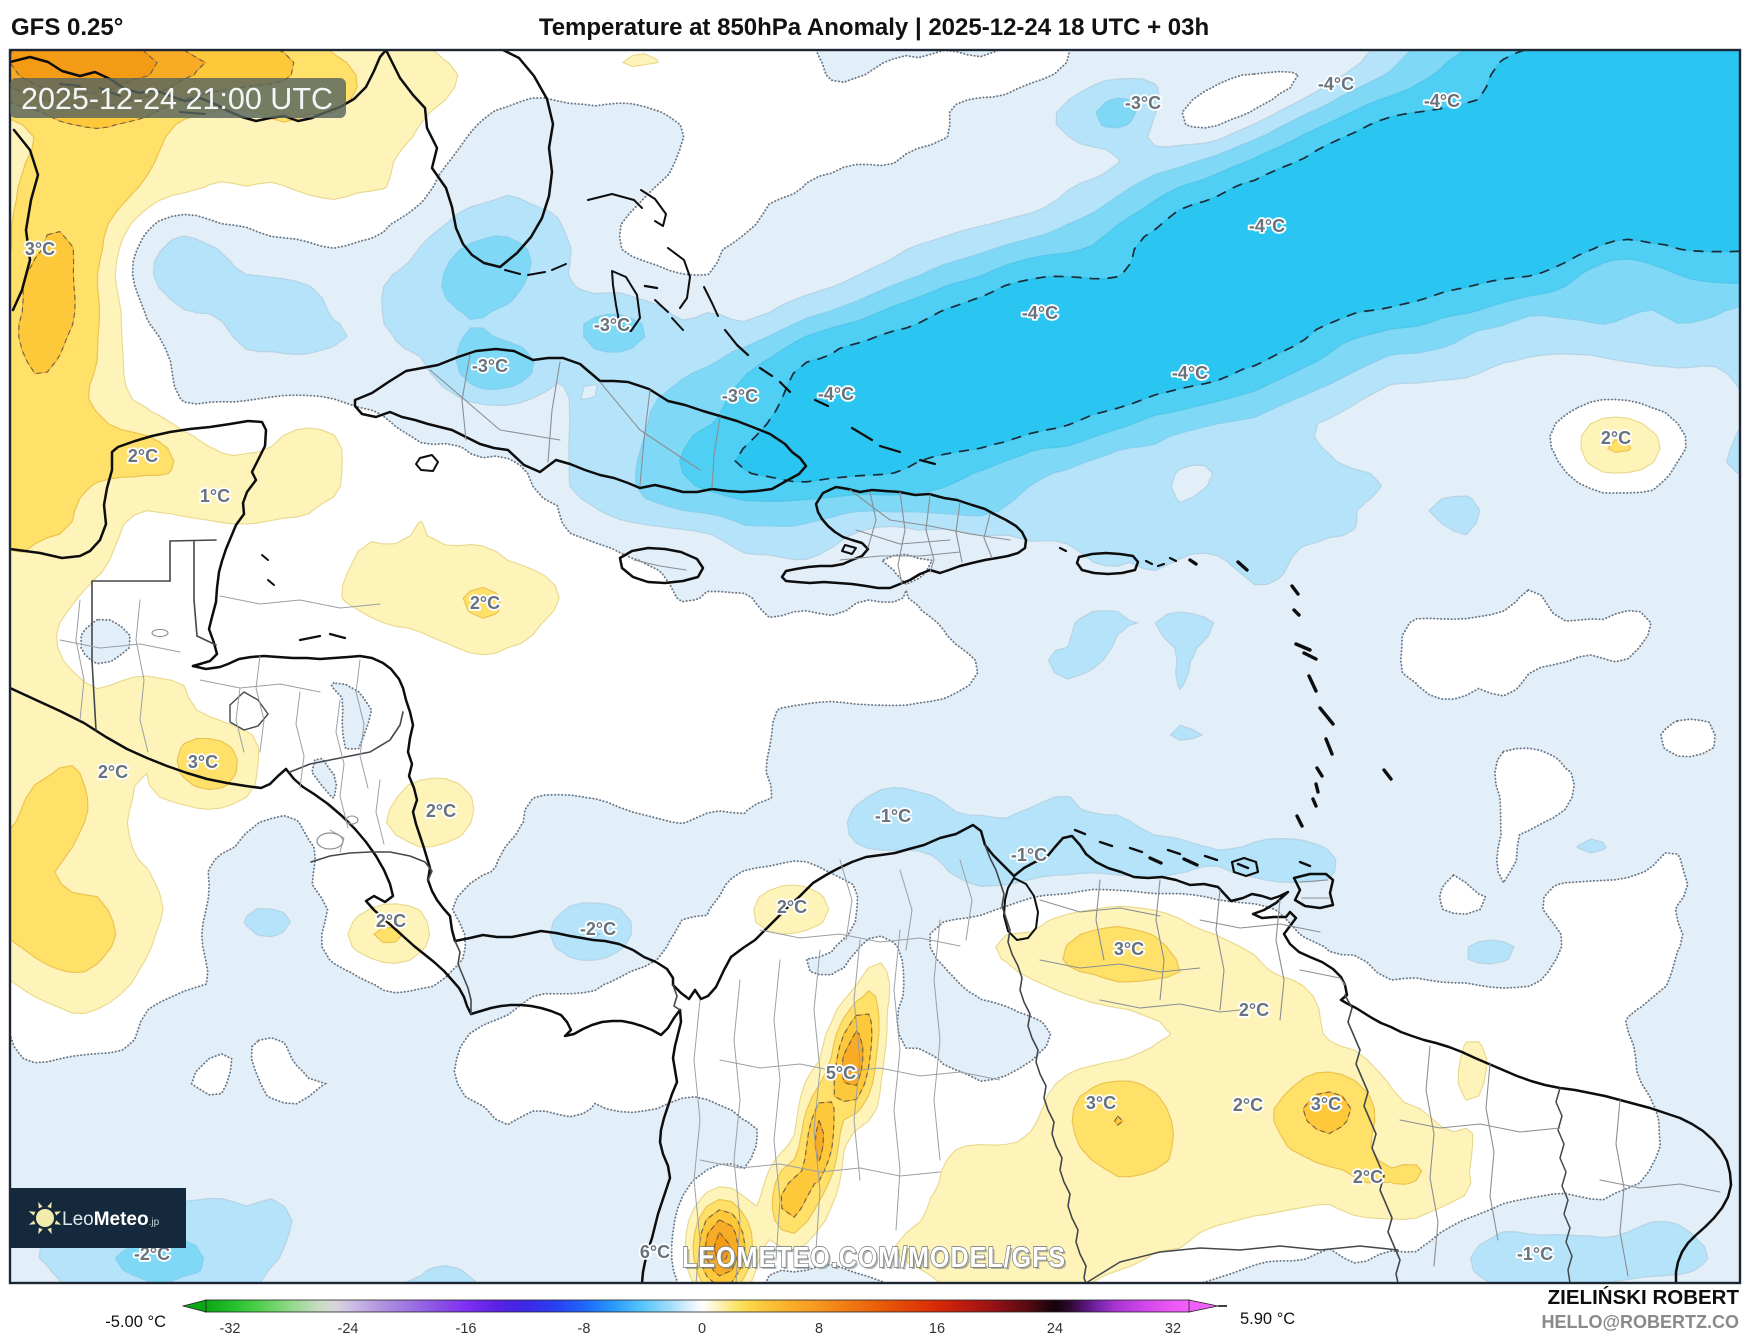 Image resolution: width=1749 pixels, height=1338 pixels. I want to click on svg-text: 16, so click(937, 1329).